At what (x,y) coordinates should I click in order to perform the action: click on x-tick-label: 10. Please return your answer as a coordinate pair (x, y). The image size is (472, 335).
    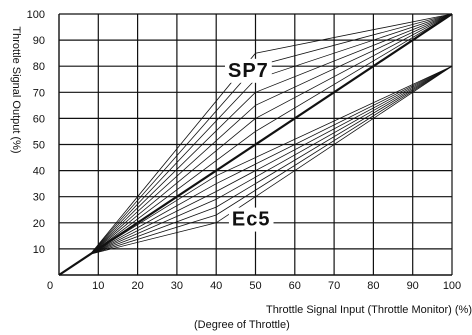
    Looking at the image, I should click on (98, 286).